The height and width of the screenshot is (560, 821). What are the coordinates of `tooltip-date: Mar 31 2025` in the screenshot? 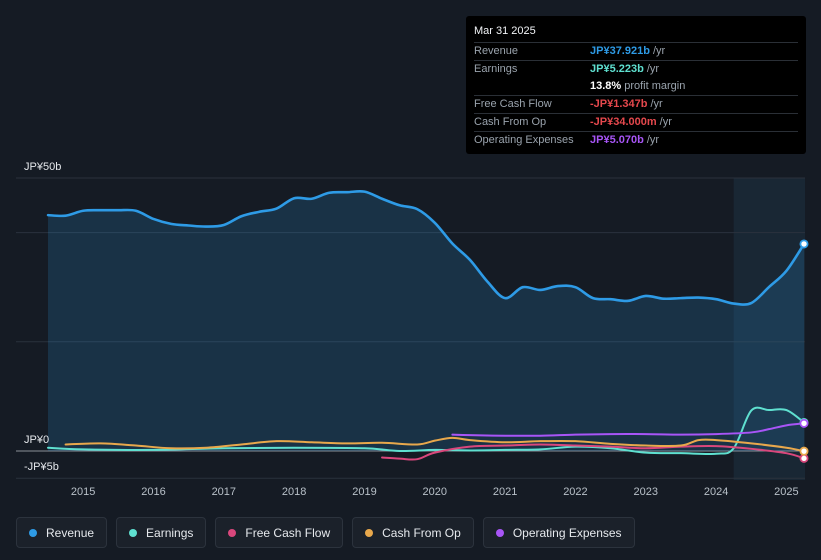 It's located at (505, 31).